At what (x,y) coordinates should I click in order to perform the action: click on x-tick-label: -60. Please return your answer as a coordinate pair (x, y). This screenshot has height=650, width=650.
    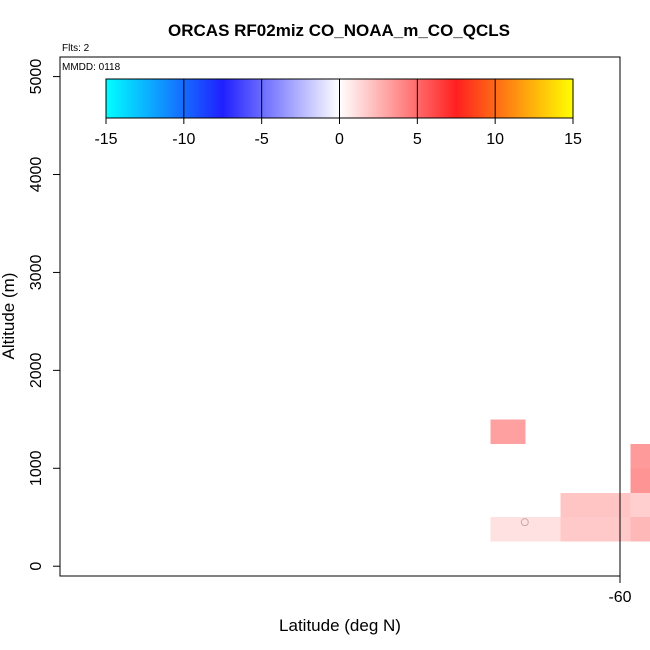
    Looking at the image, I should click on (619, 597).